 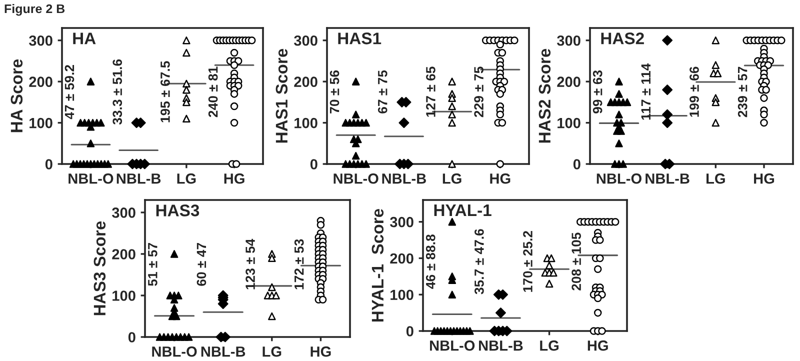 I want to click on ref-line-label: 199 ± 66, so click(x=694, y=91).